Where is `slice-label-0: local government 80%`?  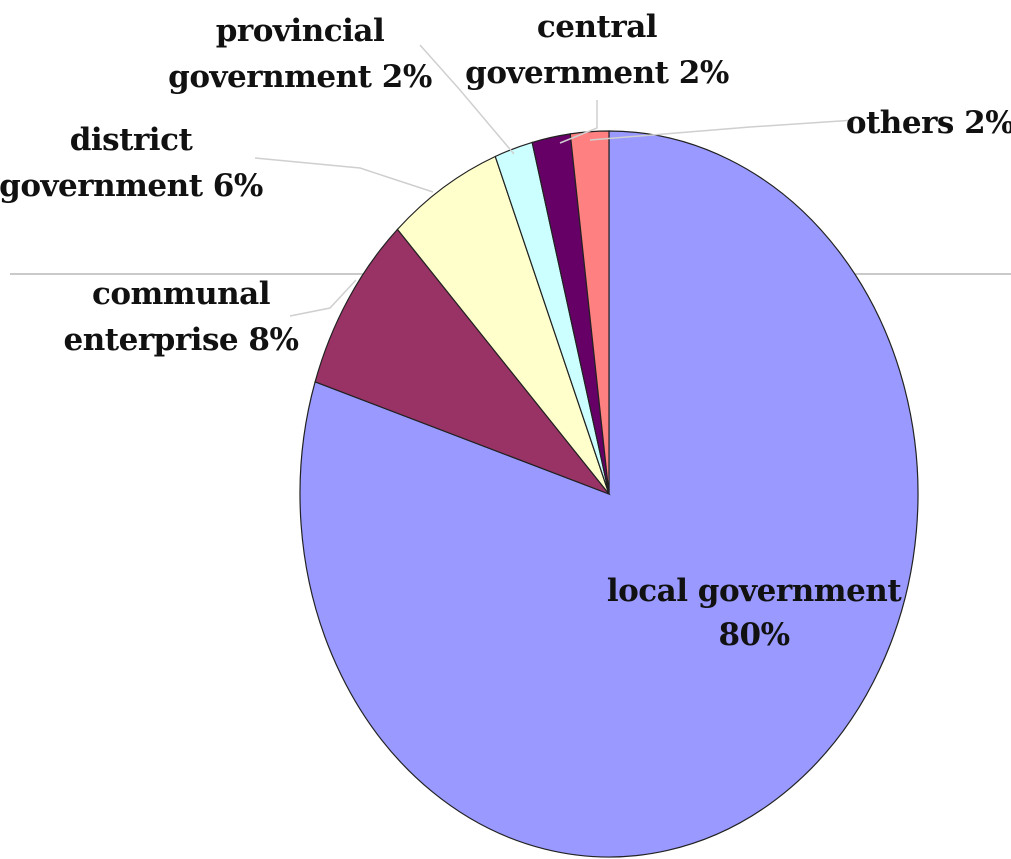 slice-label-0: local government 80% is located at coordinates (755, 613).